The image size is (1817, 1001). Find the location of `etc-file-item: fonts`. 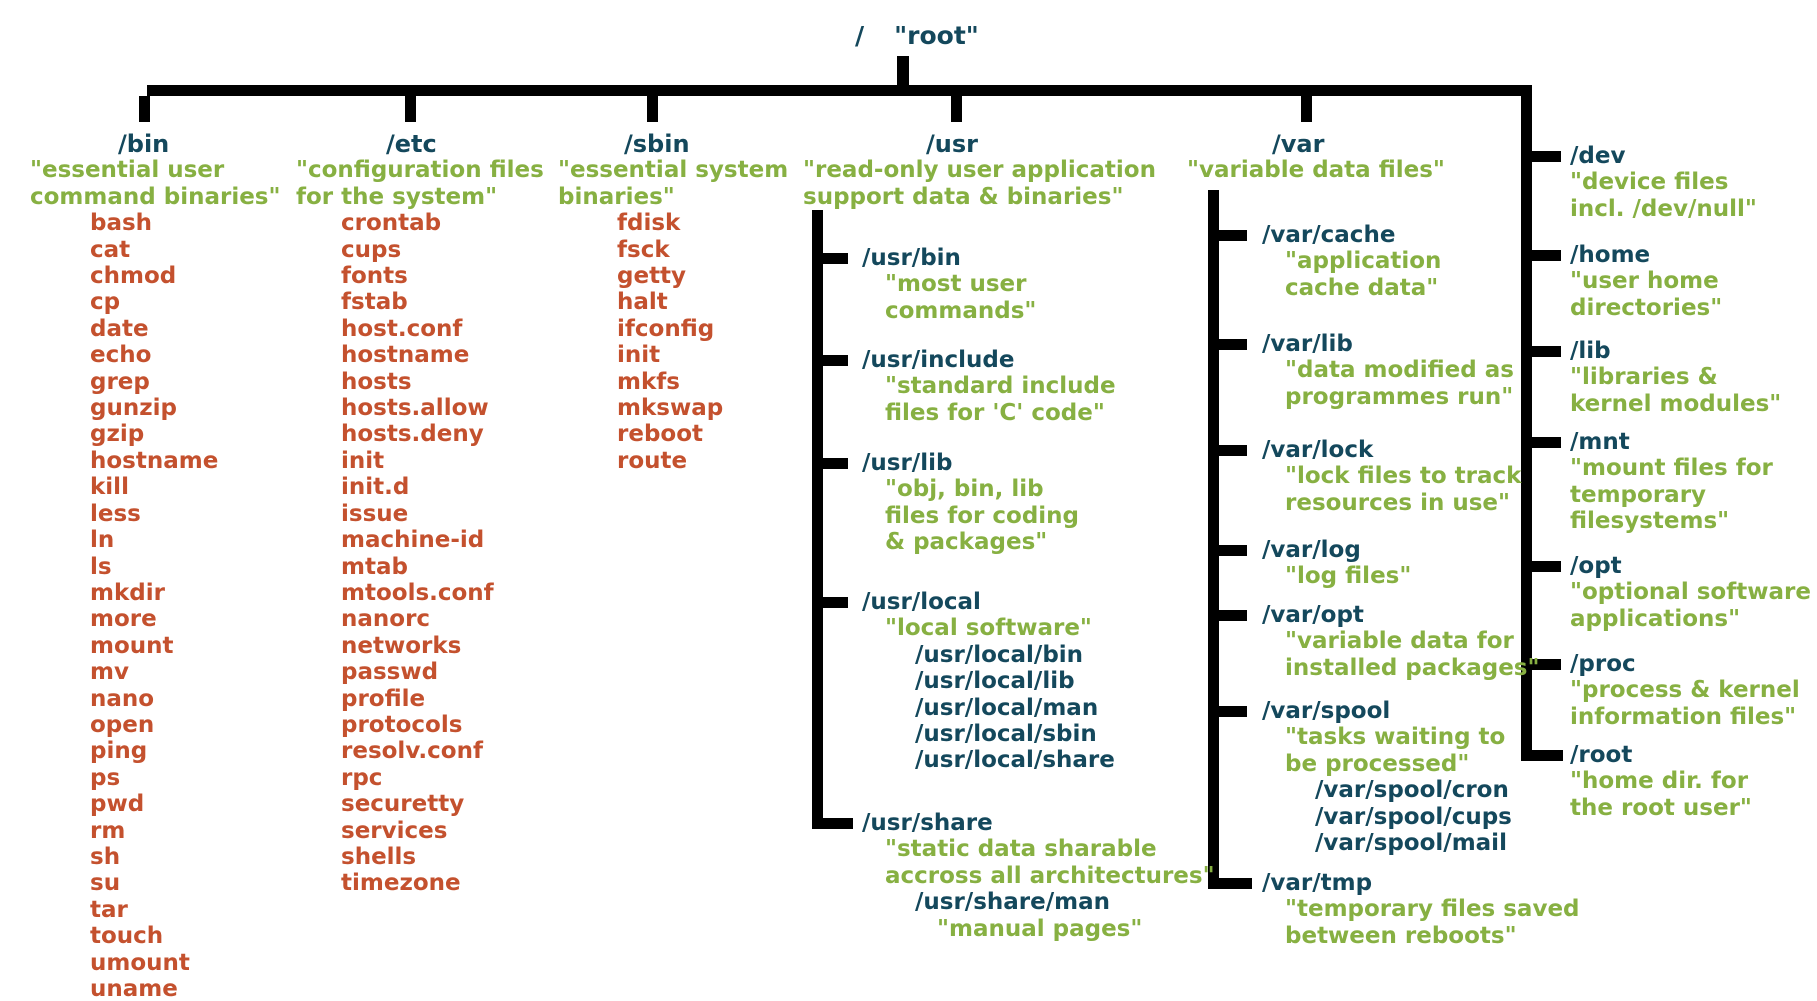

etc-file-item: fonts is located at coordinates (374, 276).